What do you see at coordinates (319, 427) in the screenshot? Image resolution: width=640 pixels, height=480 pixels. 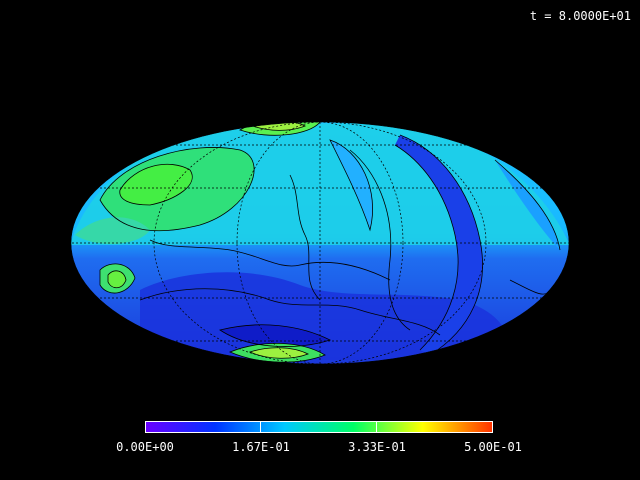 I see `colorbar` at bounding box center [319, 427].